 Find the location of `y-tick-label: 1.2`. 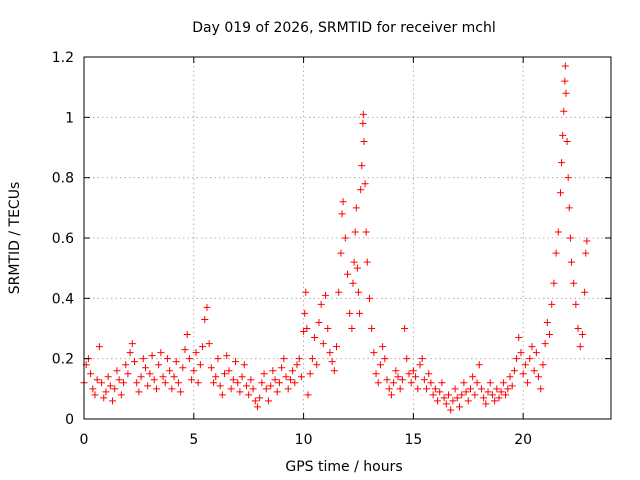

y-tick-label: 1.2 is located at coordinates (63, 58).